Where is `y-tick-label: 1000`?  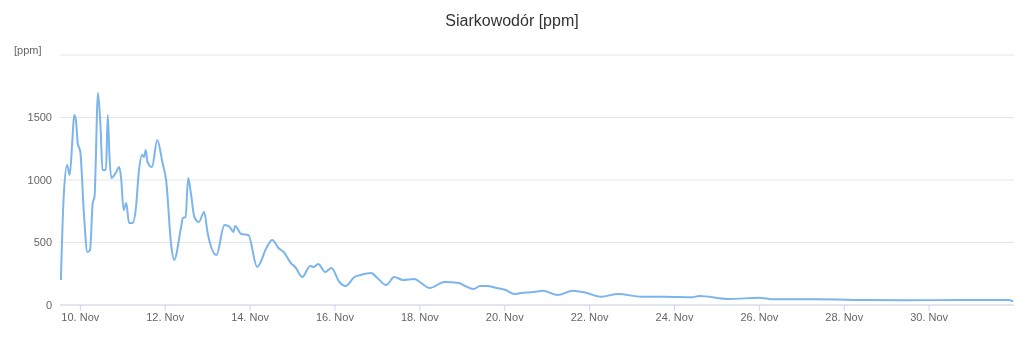 y-tick-label: 1000 is located at coordinates (39, 179).